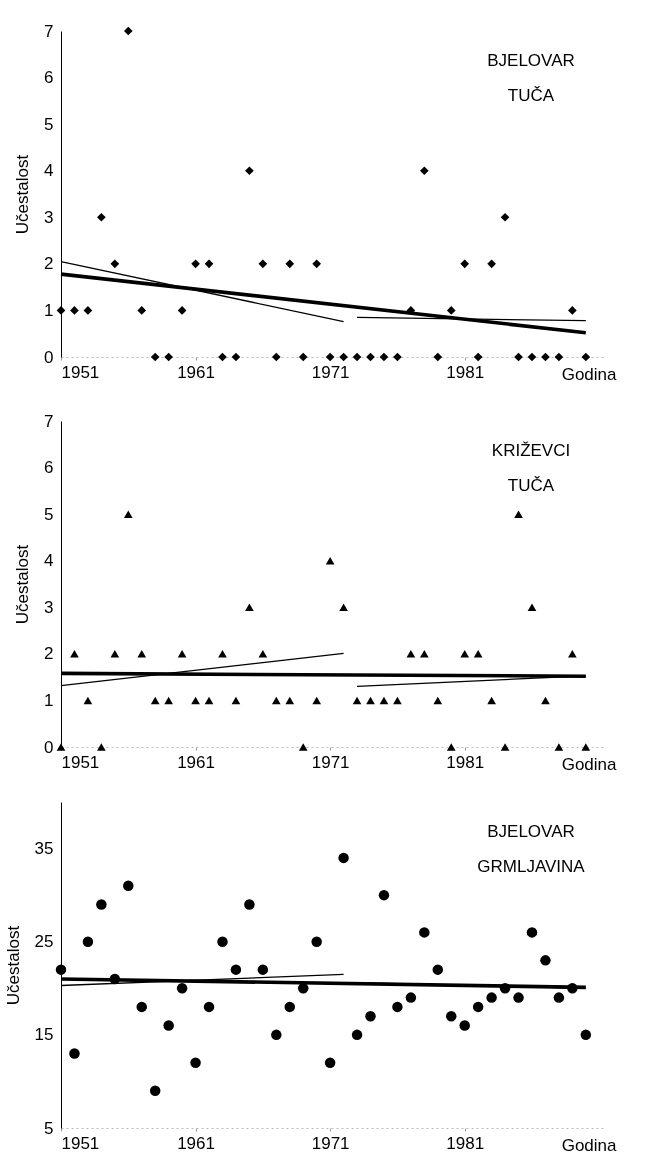  I want to click on y-tick-label: 35, so click(44, 849).